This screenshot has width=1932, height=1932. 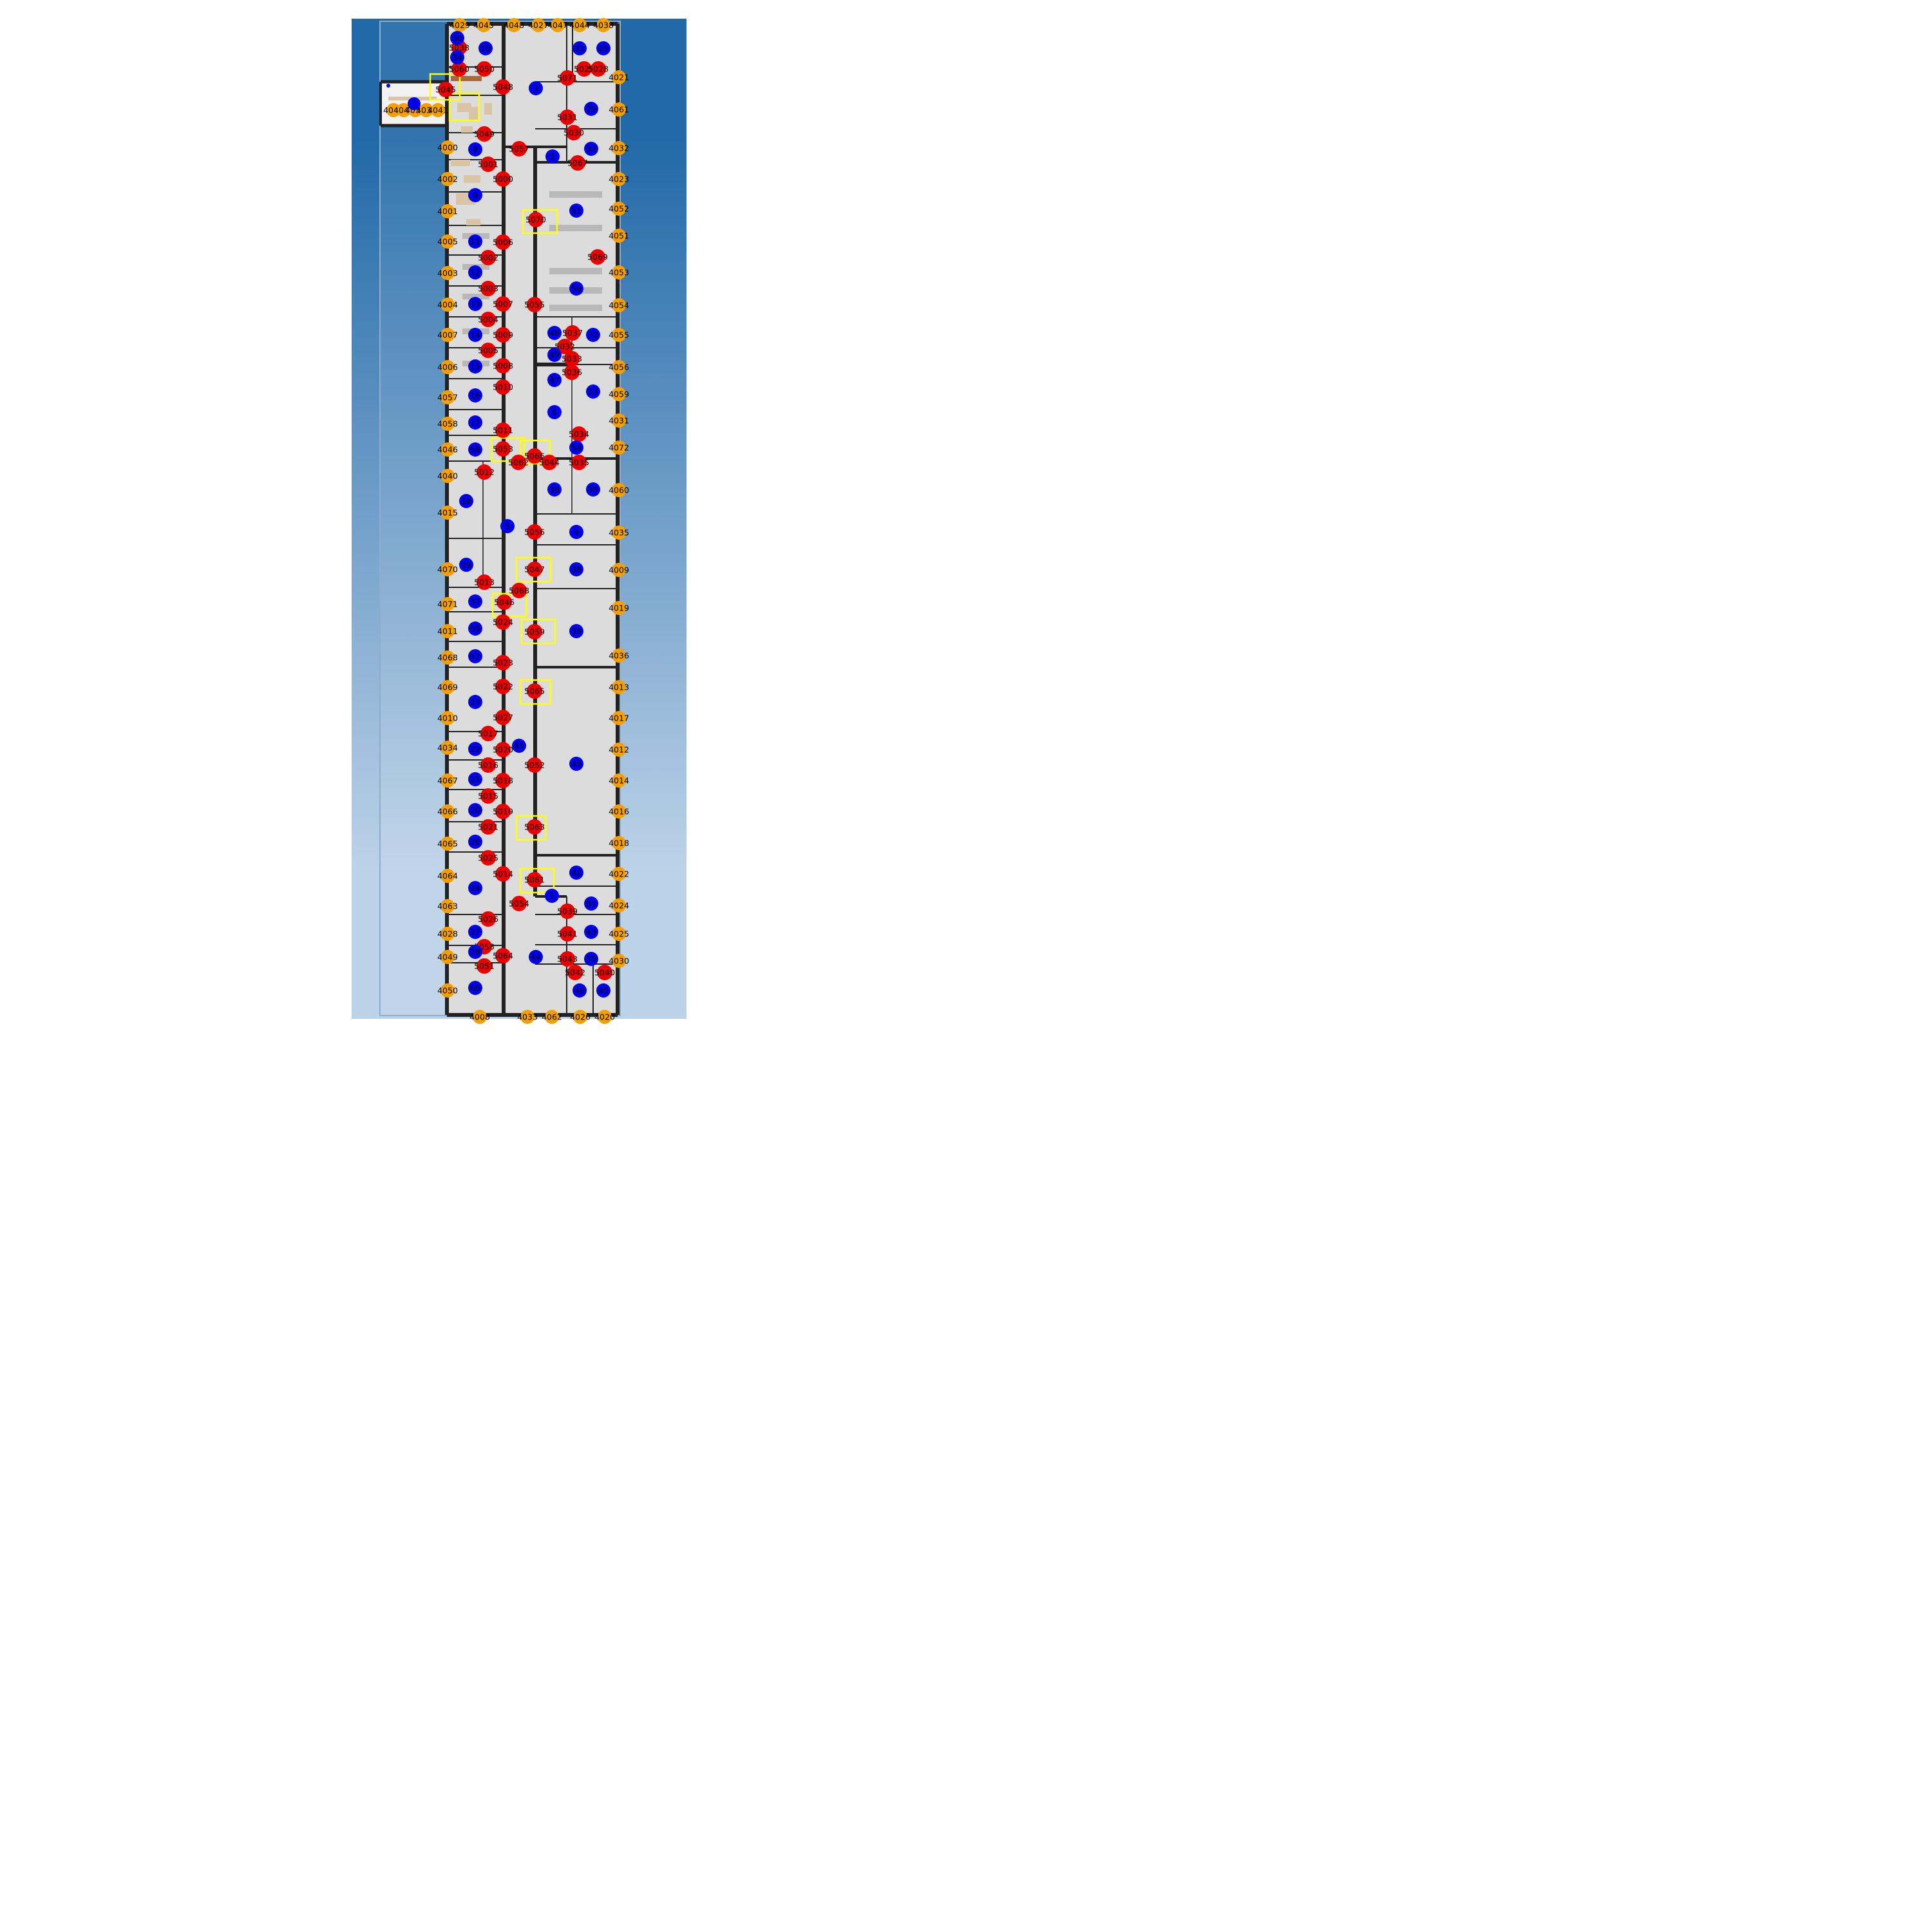 What do you see at coordinates (580, 48) in the screenshot?
I see `room-node-31: 31` at bounding box center [580, 48].